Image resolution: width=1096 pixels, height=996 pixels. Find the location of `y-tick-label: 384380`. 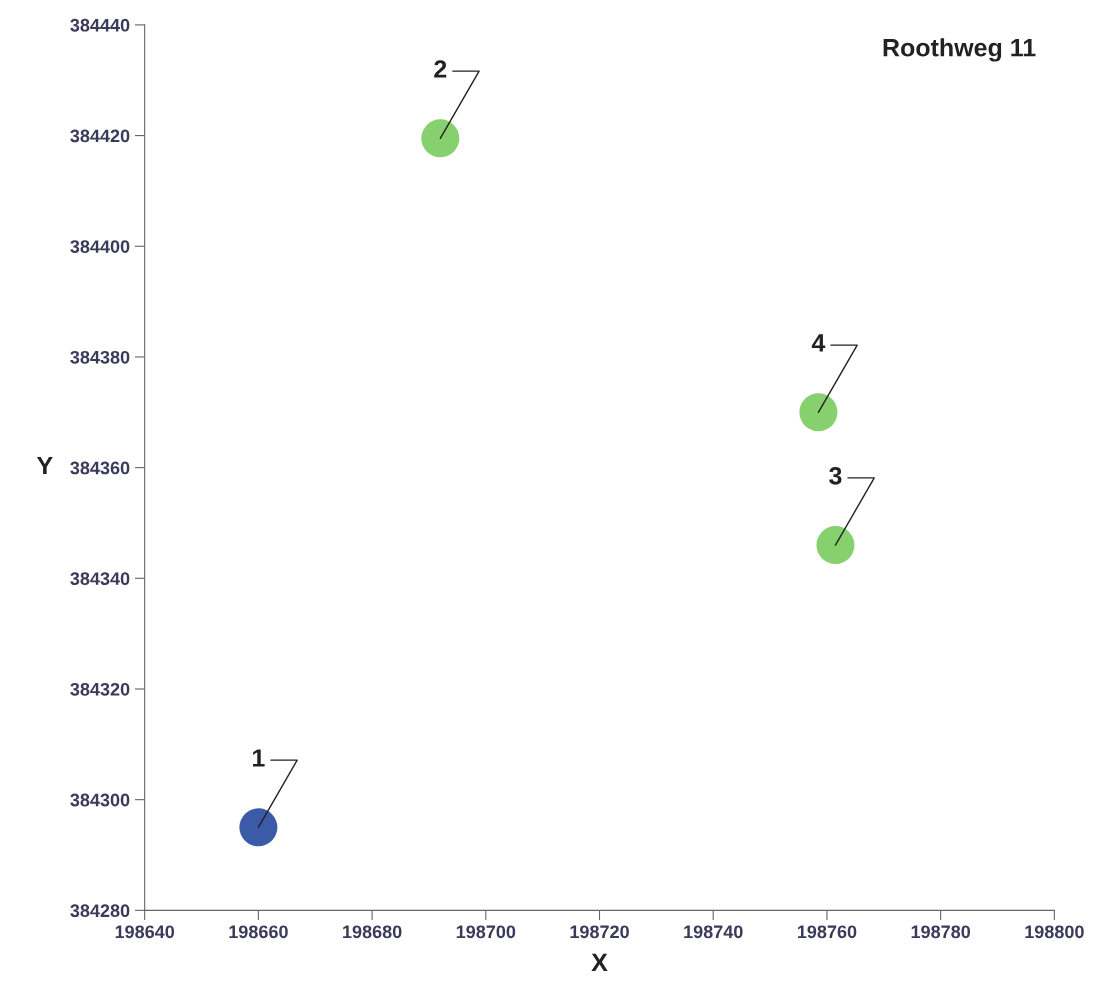

y-tick-label: 384380 is located at coordinates (100, 357).